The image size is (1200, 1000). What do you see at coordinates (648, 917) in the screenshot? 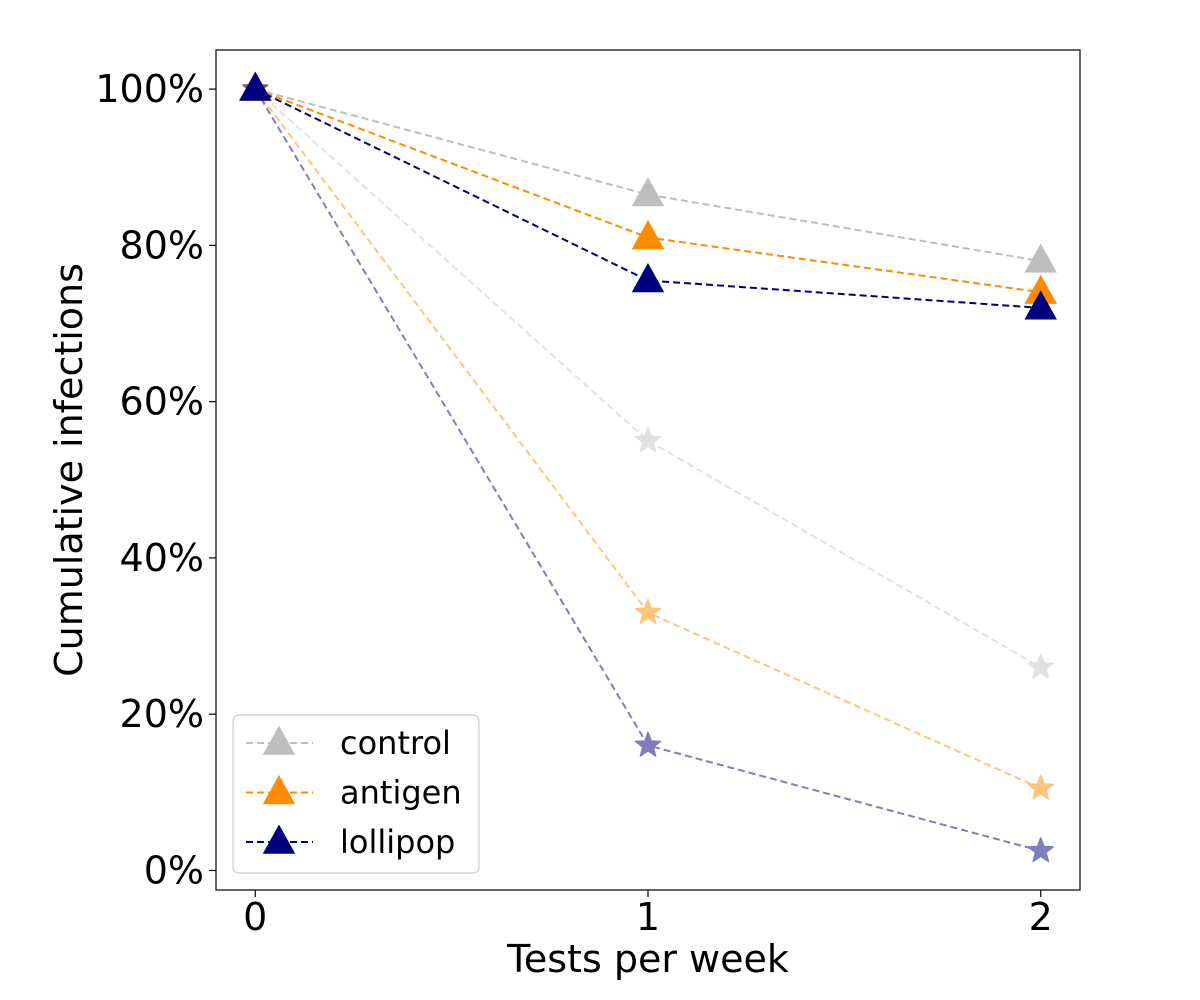
I see `x-tick-label: 1` at bounding box center [648, 917].